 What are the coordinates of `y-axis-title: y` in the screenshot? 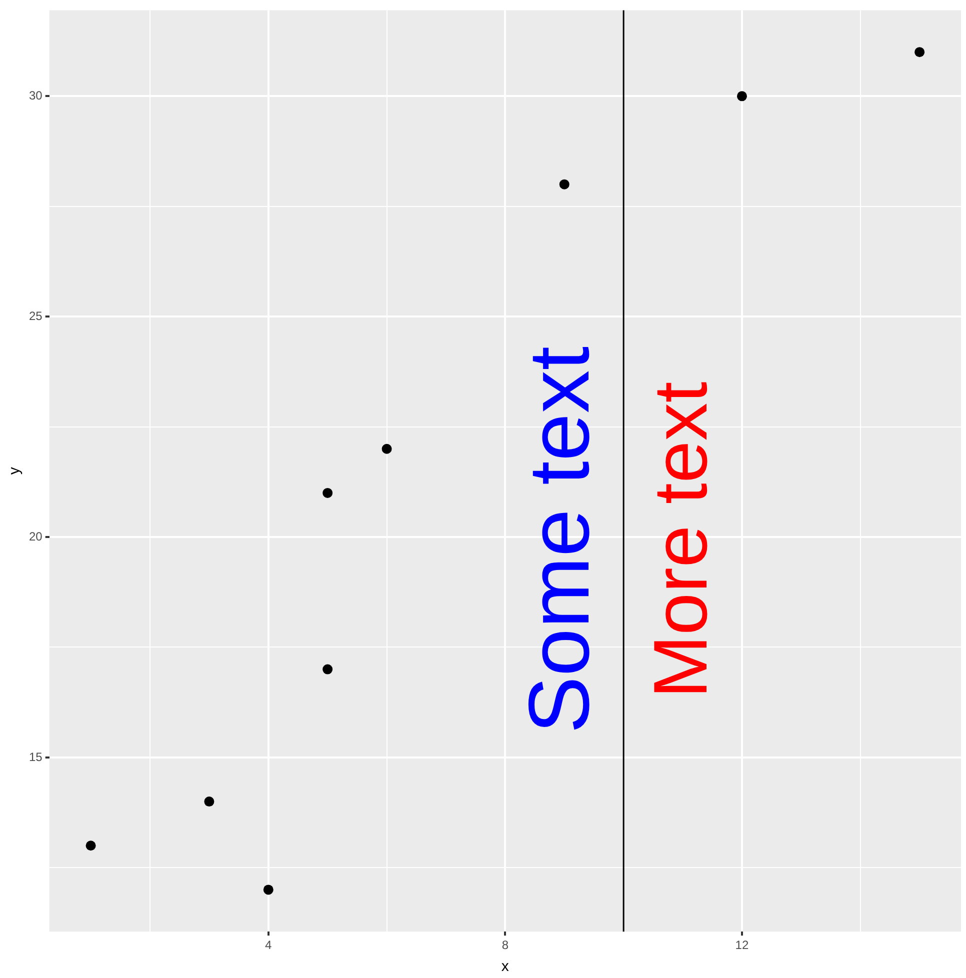 It's located at (15, 470).